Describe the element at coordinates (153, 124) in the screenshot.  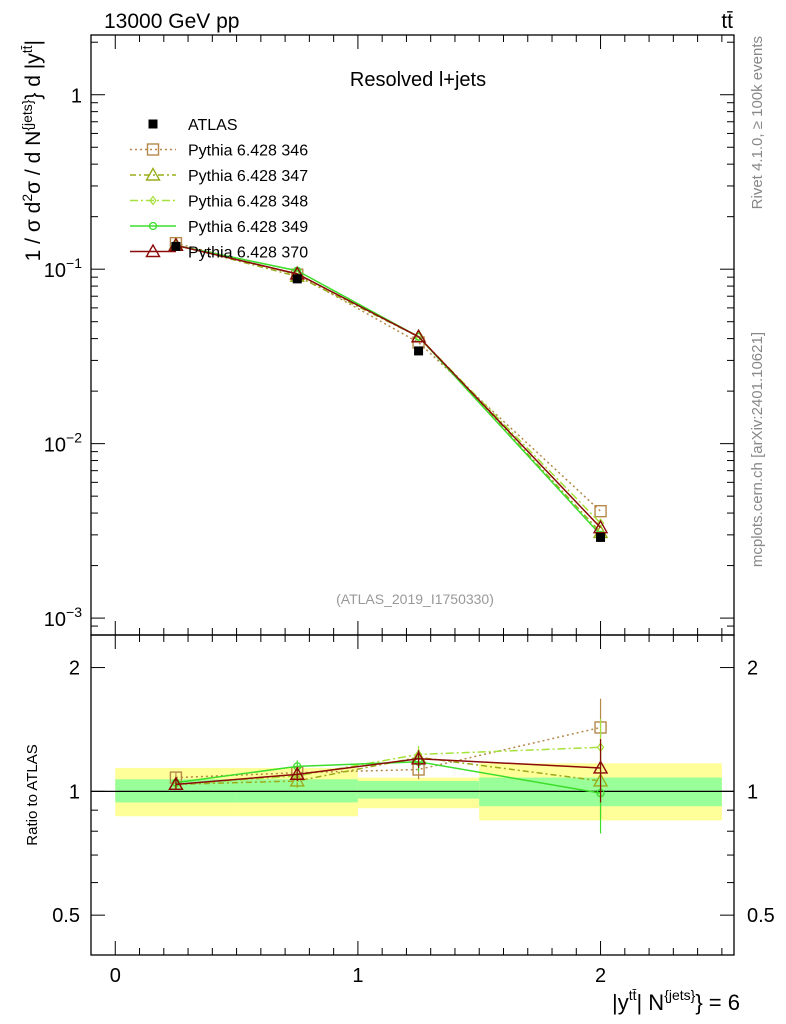
I see `legend-atlas-marker` at that location.